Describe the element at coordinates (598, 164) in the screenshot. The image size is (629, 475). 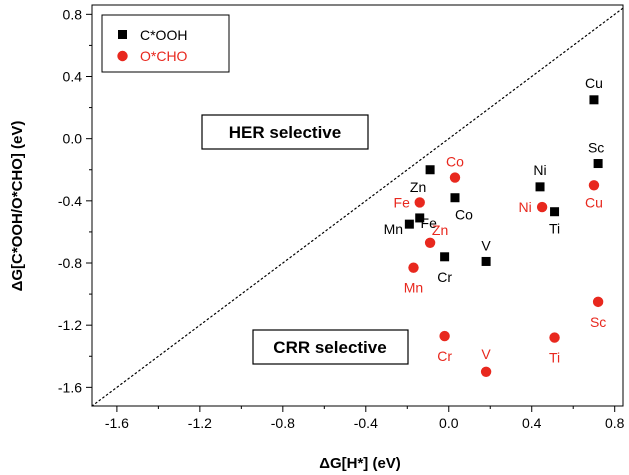
I see `point-s0-sc` at that location.